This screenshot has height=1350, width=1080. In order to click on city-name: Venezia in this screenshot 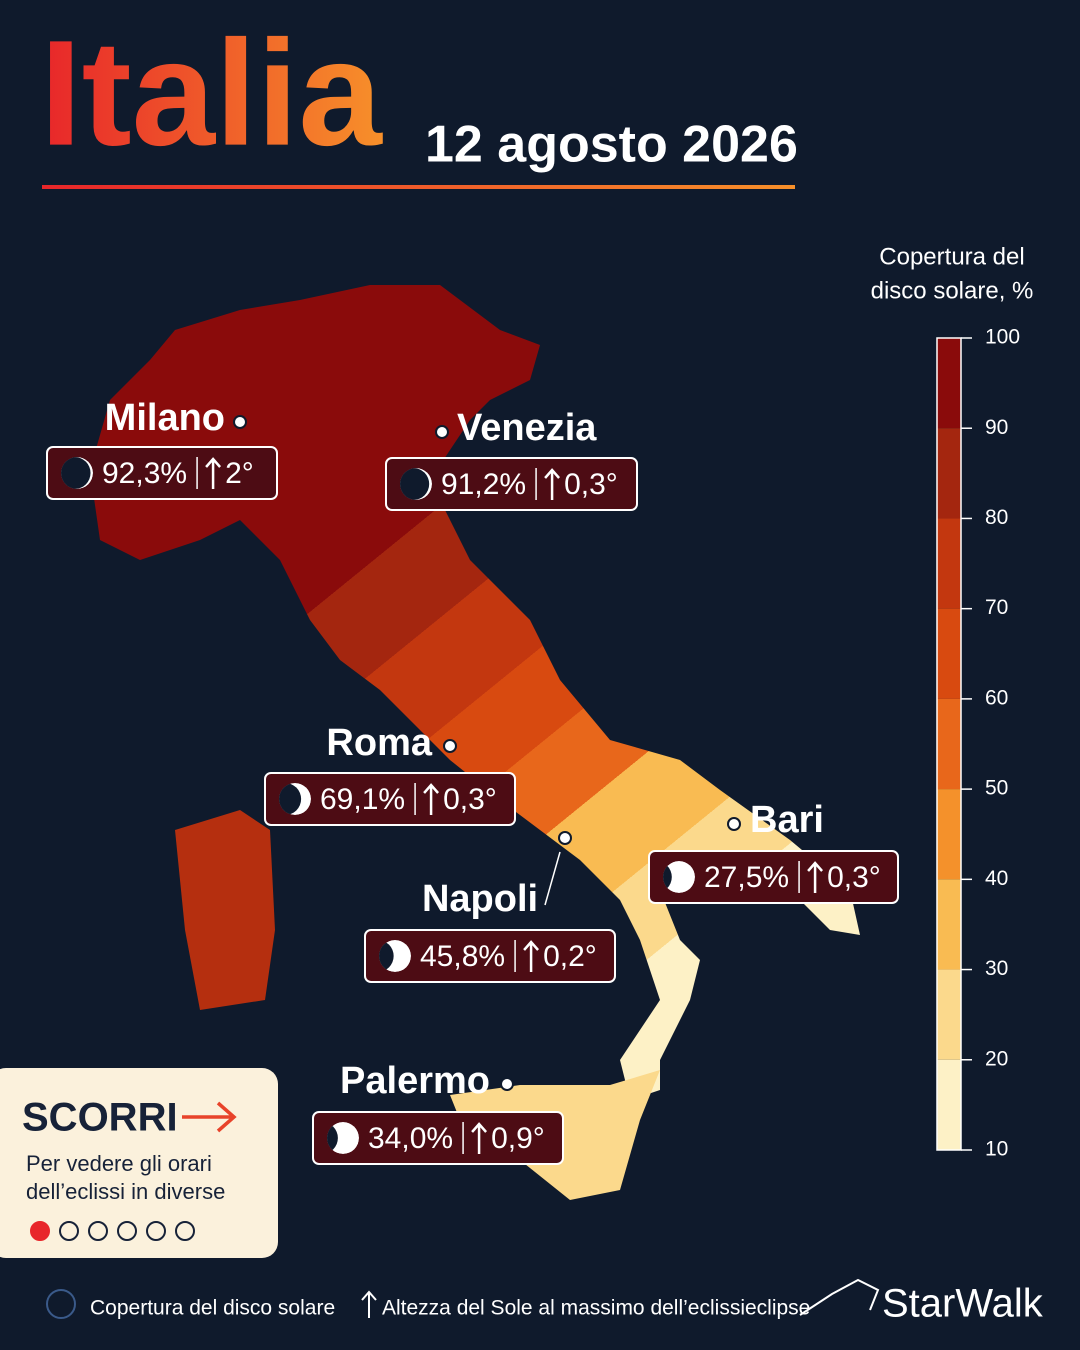, I will do `click(527, 428)`.